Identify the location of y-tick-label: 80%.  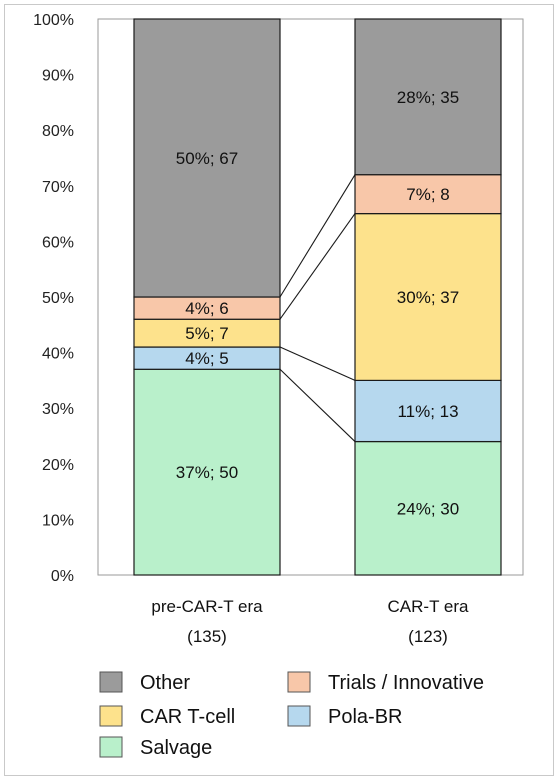
(58, 131).